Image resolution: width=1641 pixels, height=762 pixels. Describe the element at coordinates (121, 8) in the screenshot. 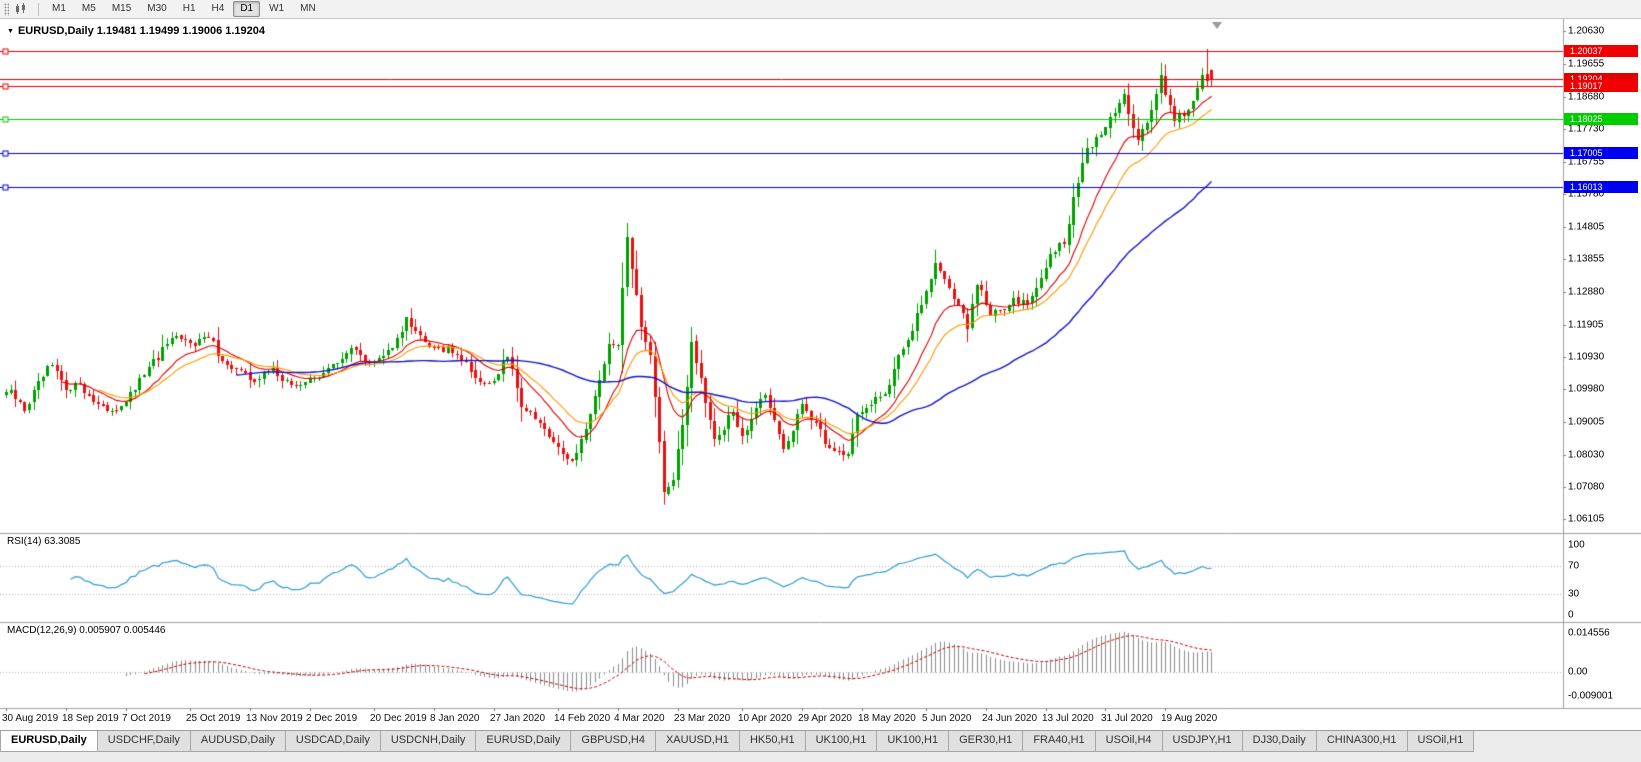

I see `timeframe-button-m15: M15` at that location.